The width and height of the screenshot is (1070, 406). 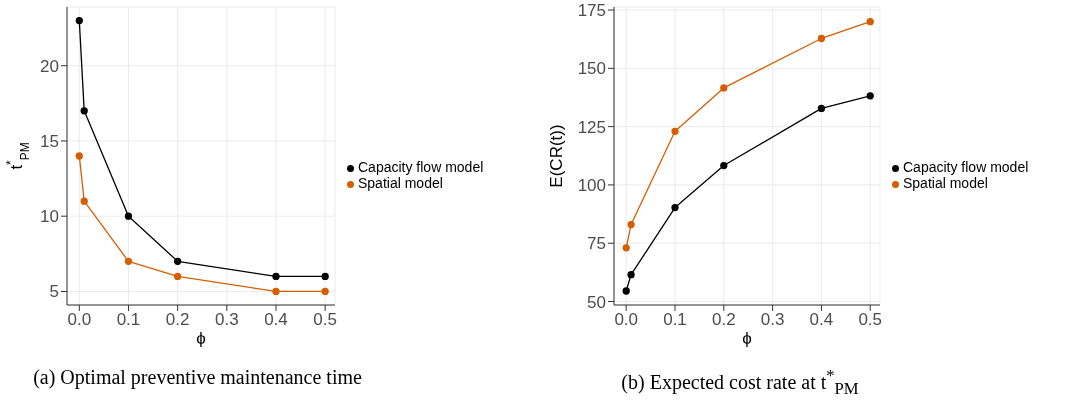 What do you see at coordinates (49, 66) in the screenshot?
I see `y-tick-label: 20` at bounding box center [49, 66].